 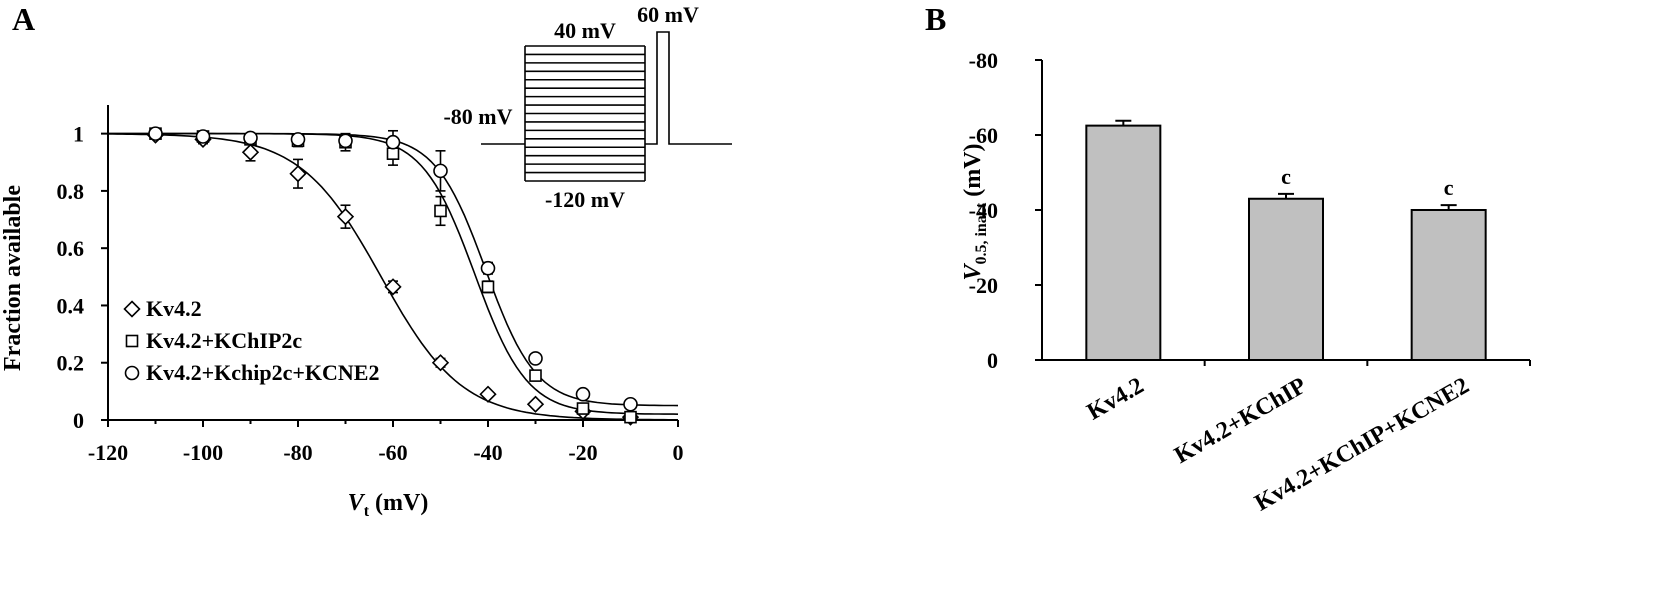 What do you see at coordinates (174, 308) in the screenshot?
I see `legend-label: Kv4.2` at bounding box center [174, 308].